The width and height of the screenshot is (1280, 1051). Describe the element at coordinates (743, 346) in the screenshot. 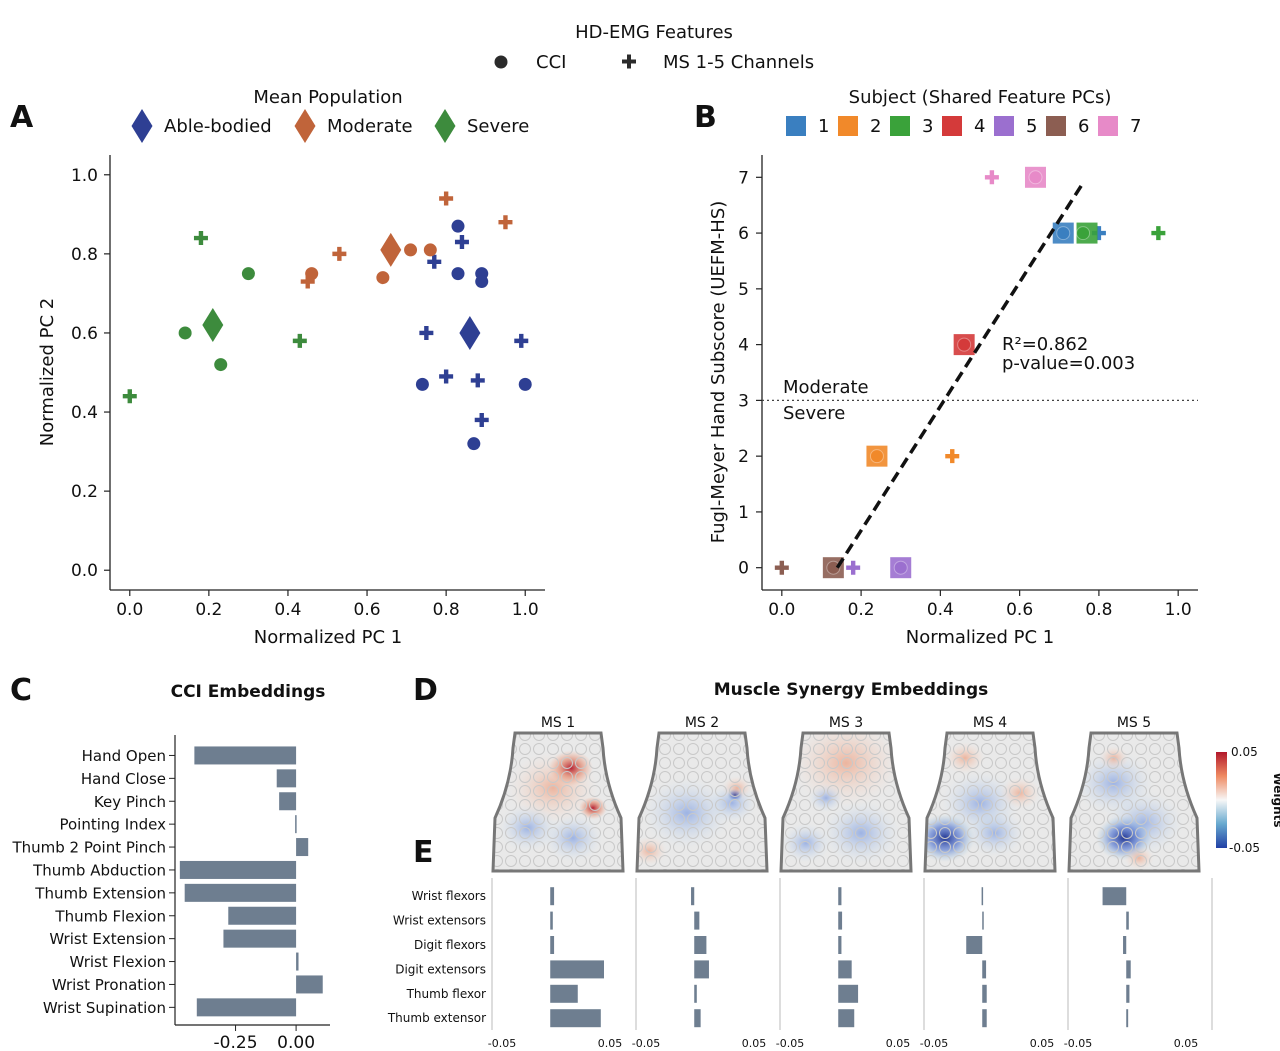

I see `y-tick-label: 4` at that location.